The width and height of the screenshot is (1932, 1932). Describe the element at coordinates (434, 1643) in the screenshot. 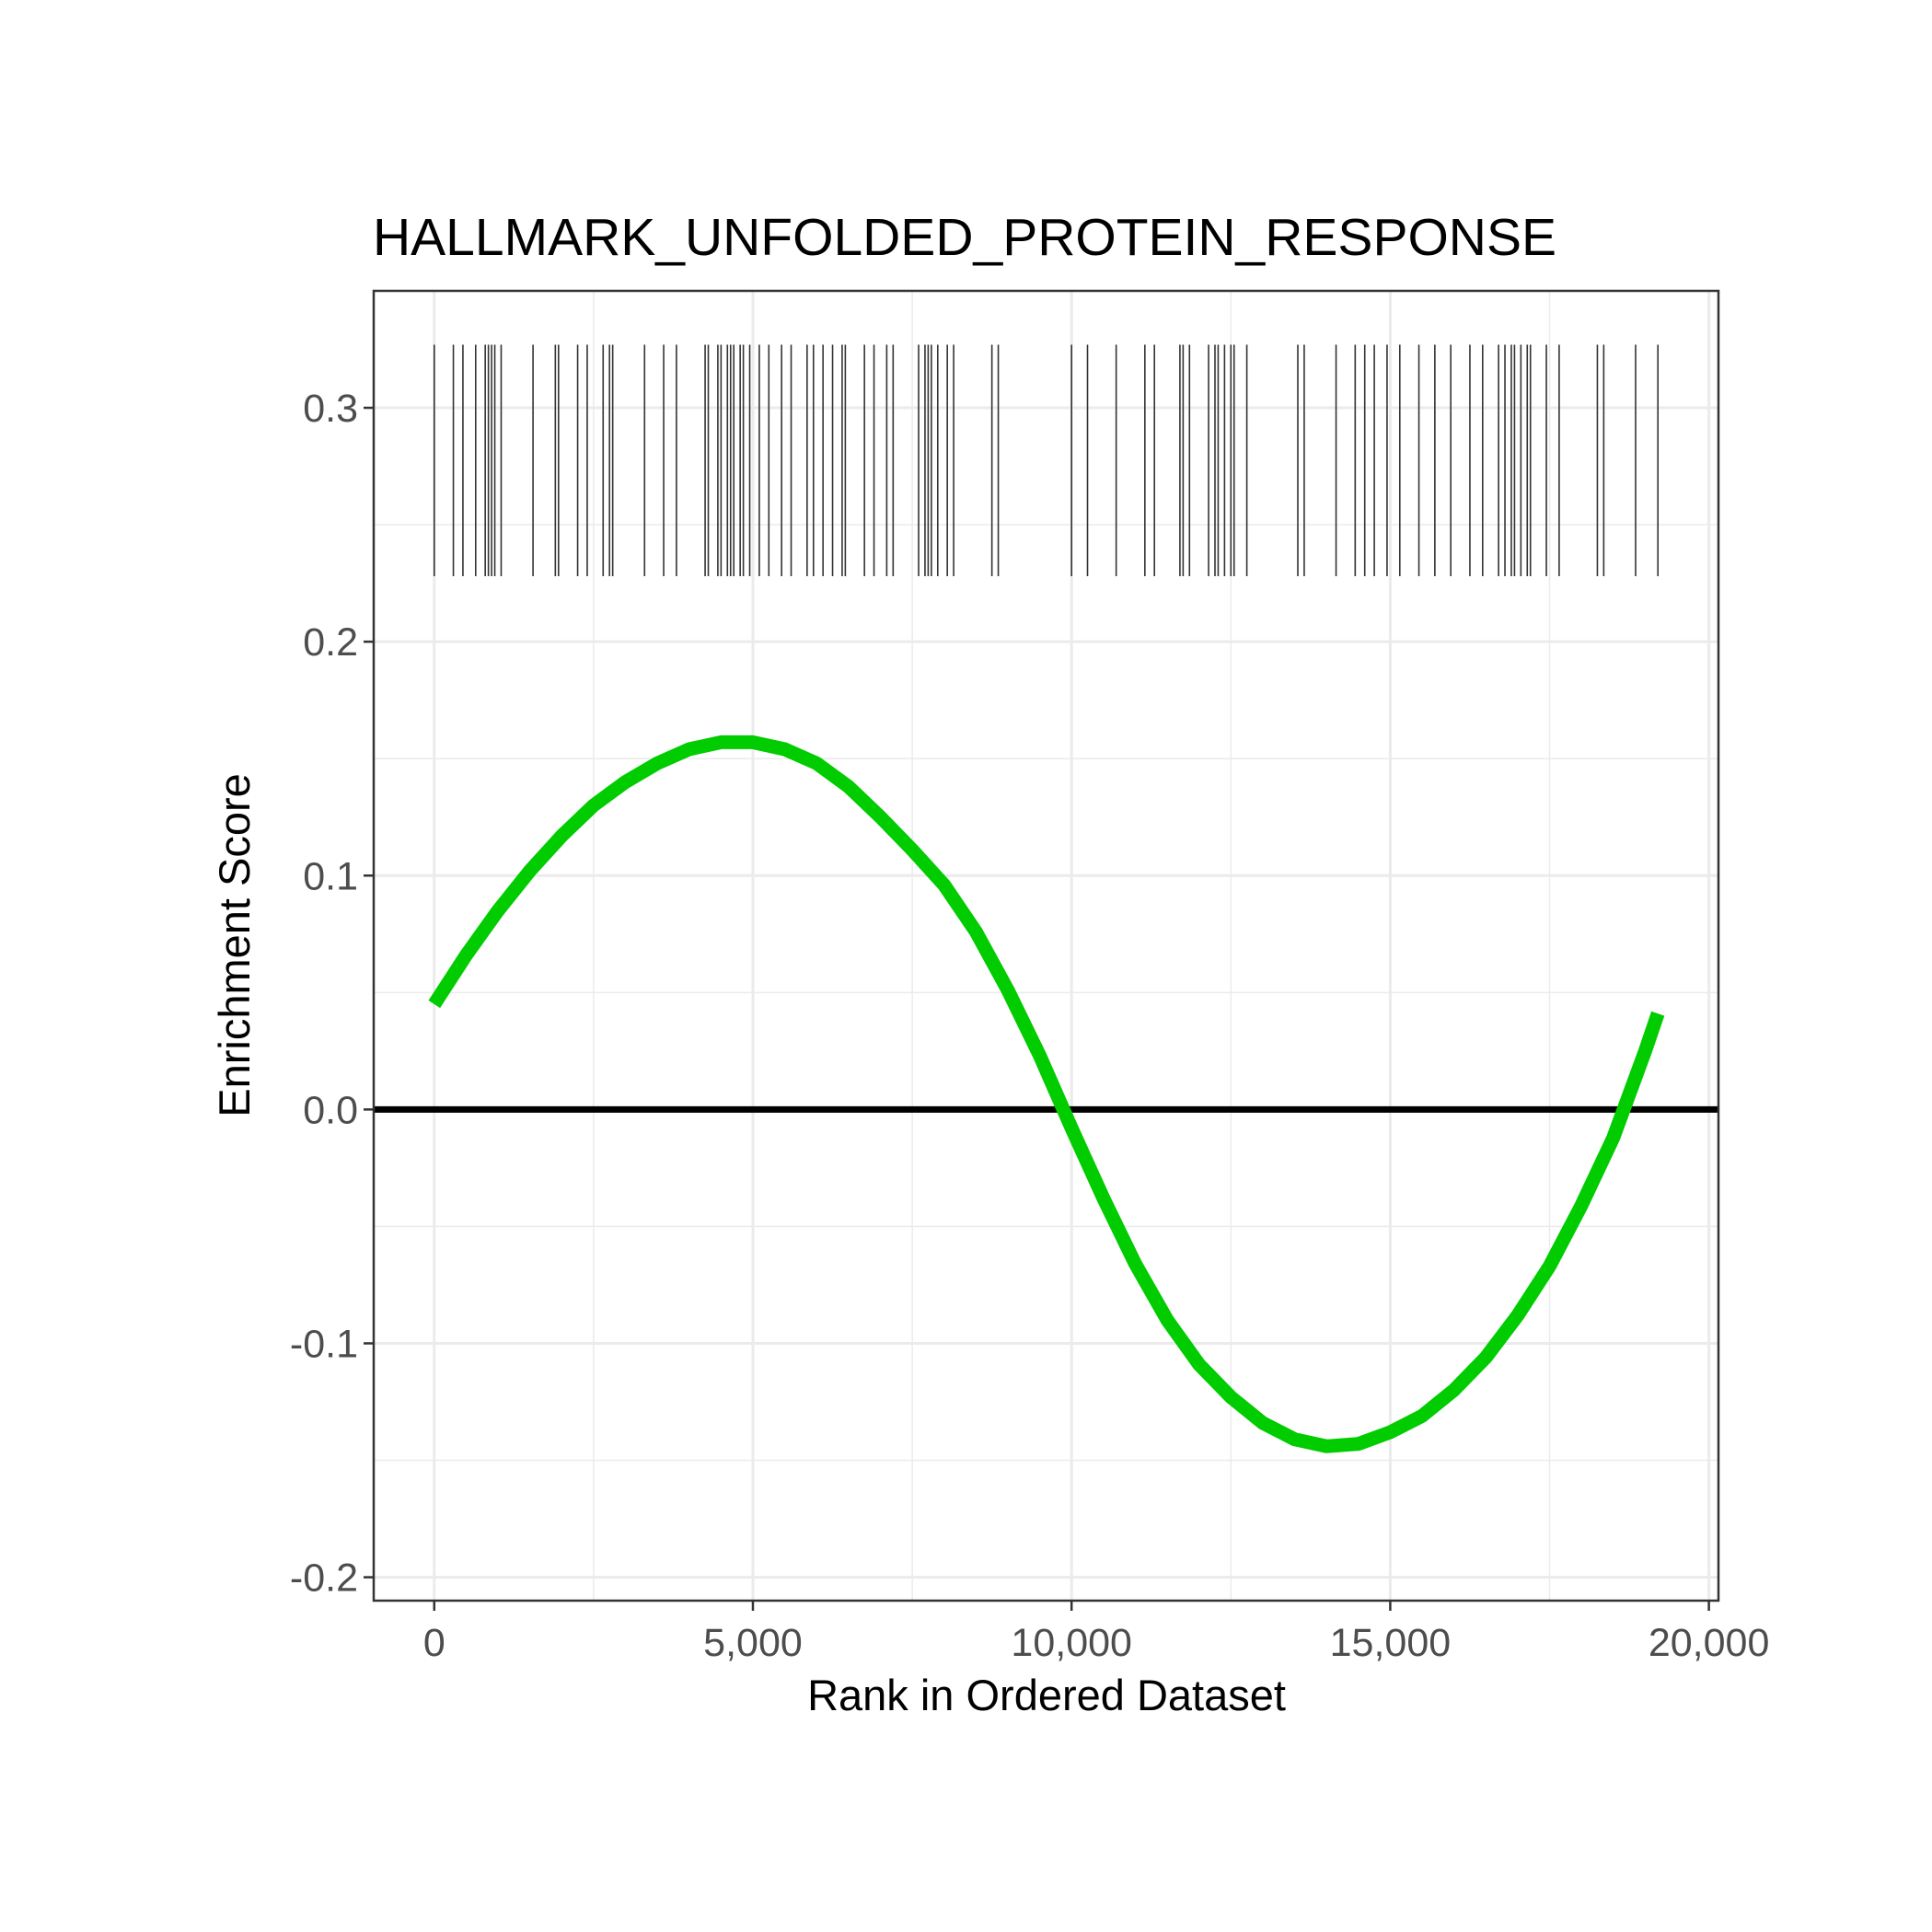

I see `x-tick-label: 0` at that location.